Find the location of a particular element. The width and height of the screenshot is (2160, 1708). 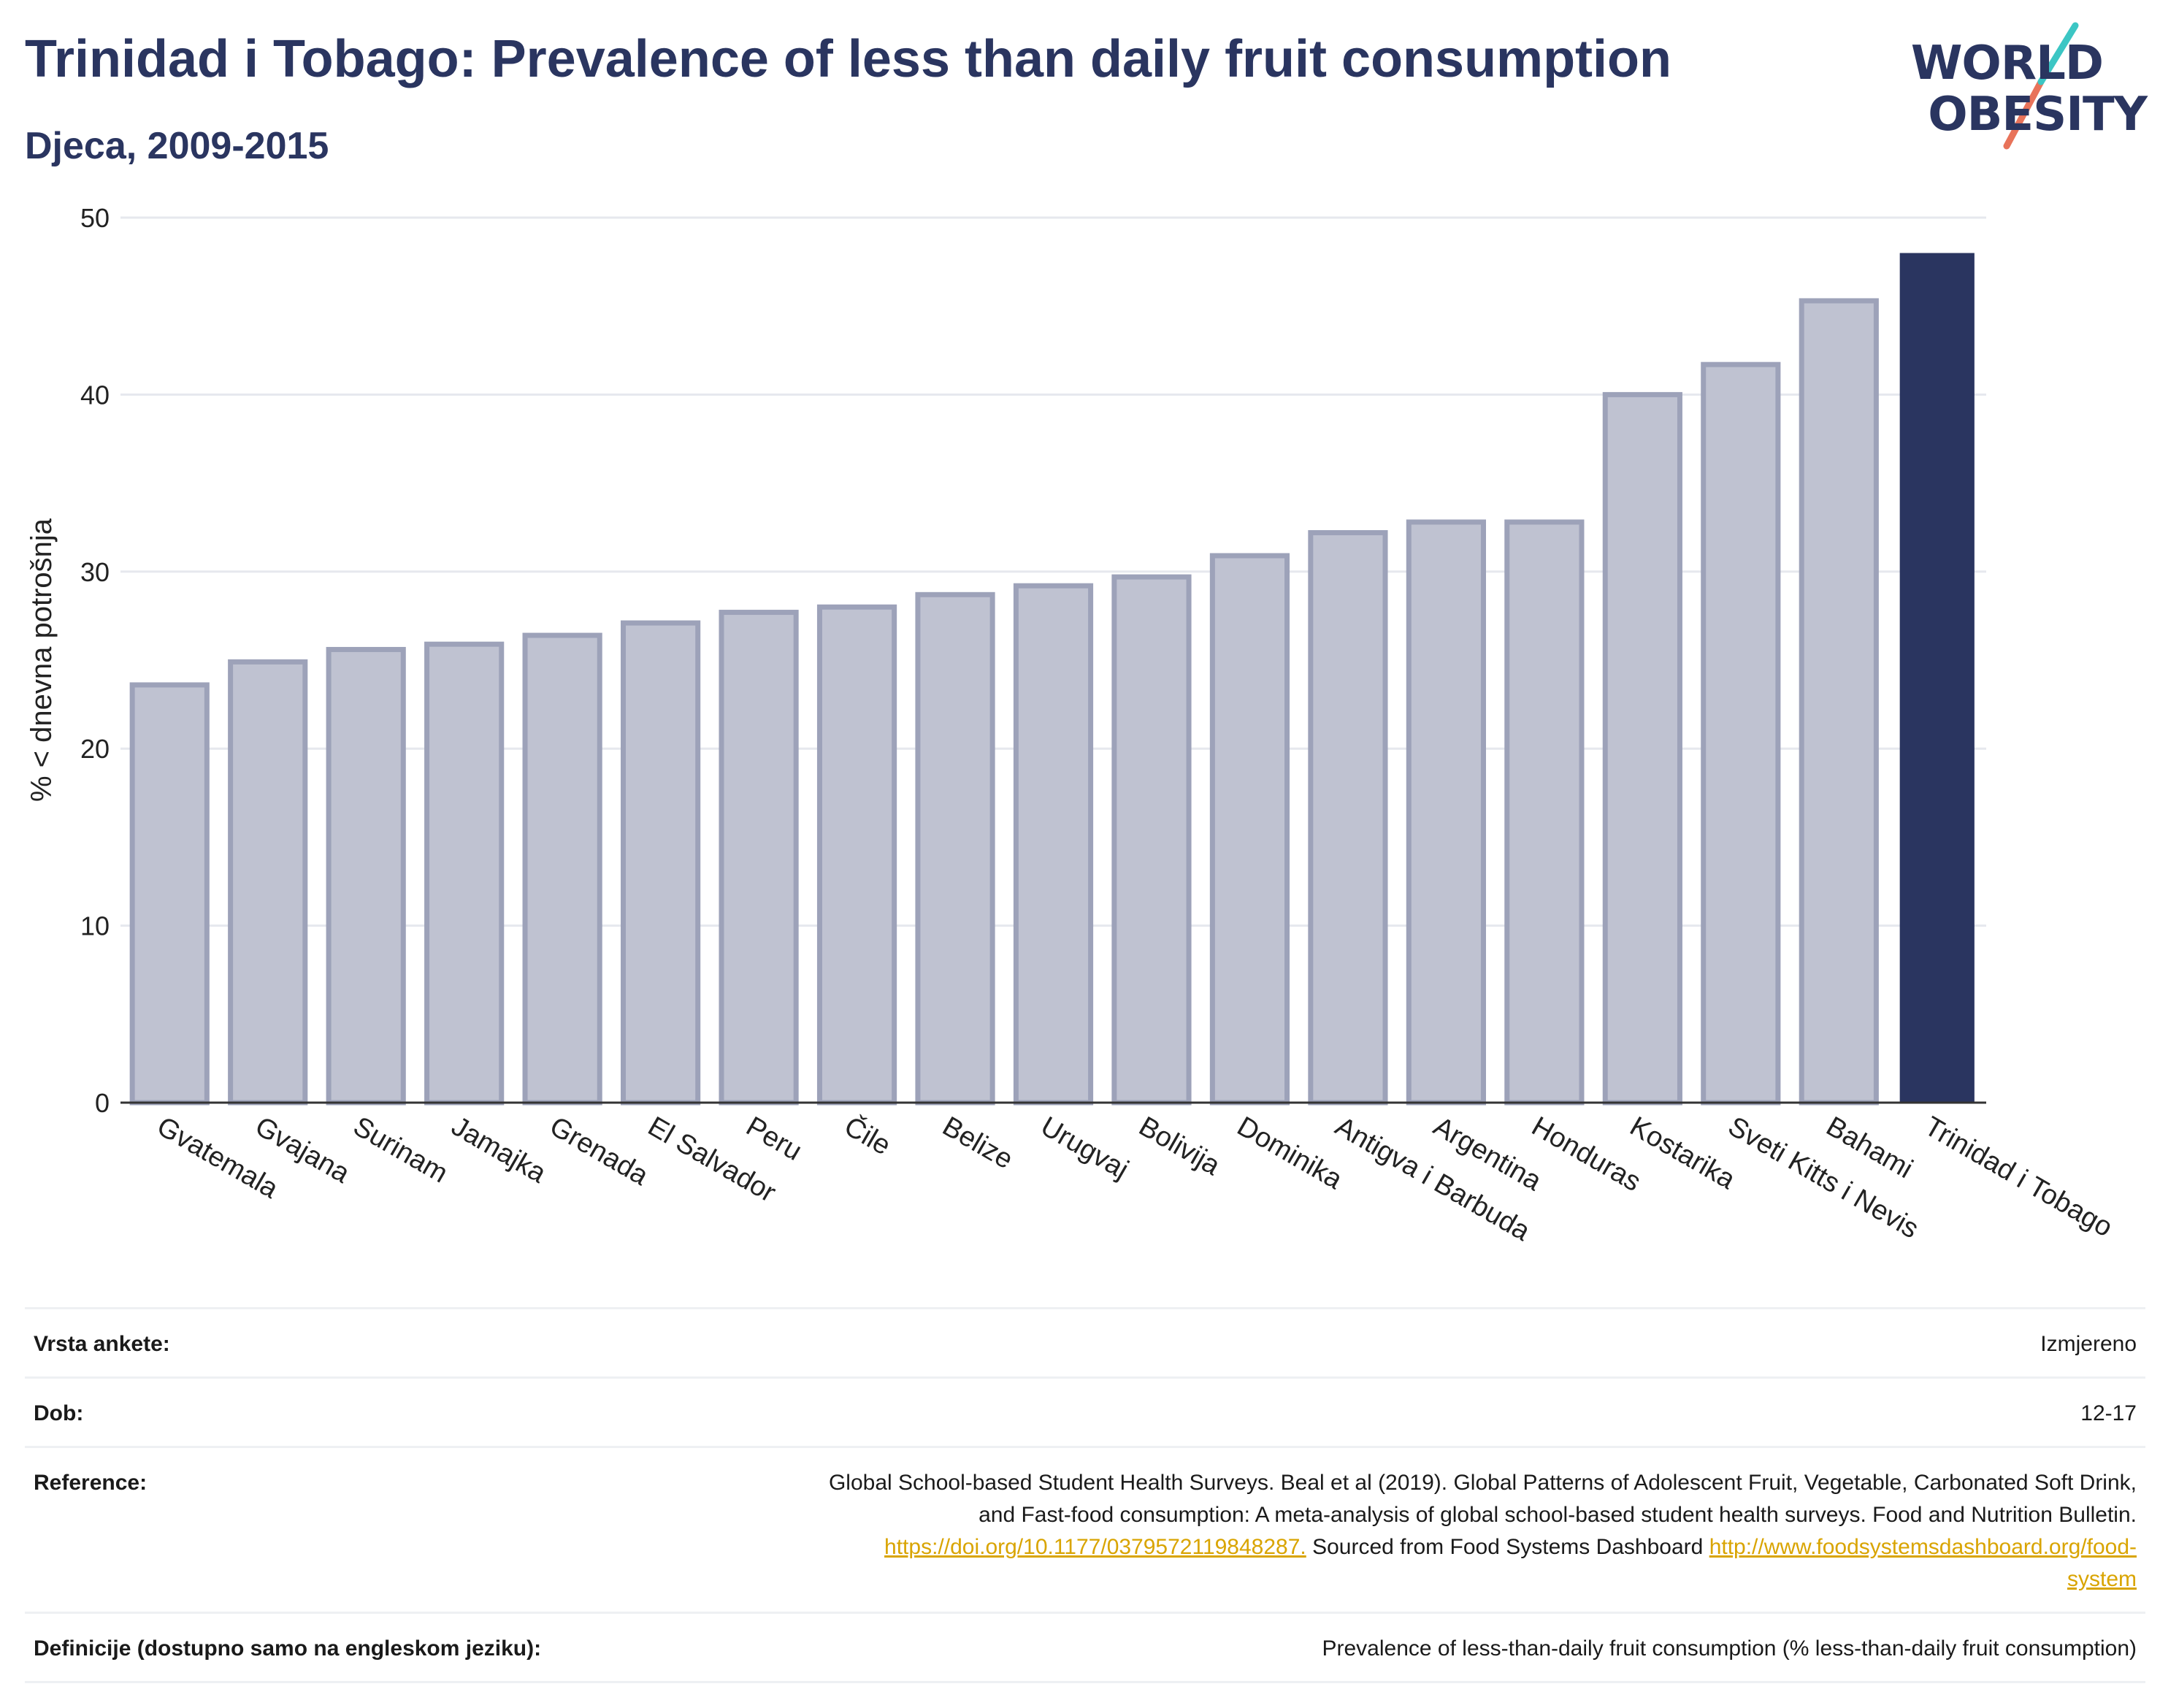

y-tick-label: 10 is located at coordinates (95, 926).